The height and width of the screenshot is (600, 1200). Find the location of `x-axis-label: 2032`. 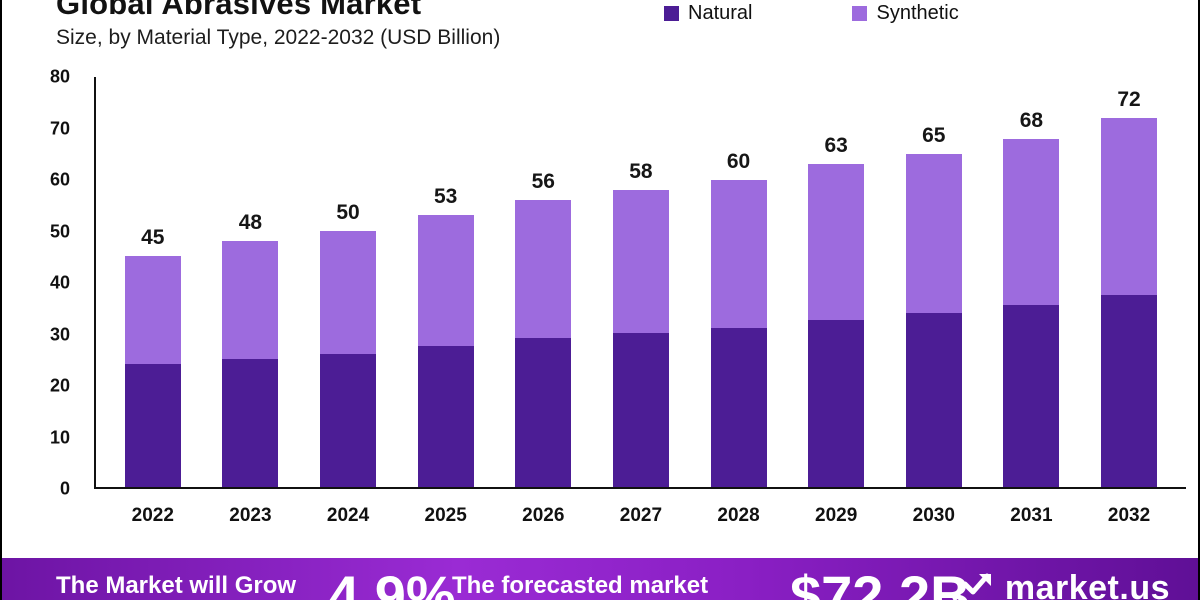

x-axis-label: 2032 is located at coordinates (1129, 515).